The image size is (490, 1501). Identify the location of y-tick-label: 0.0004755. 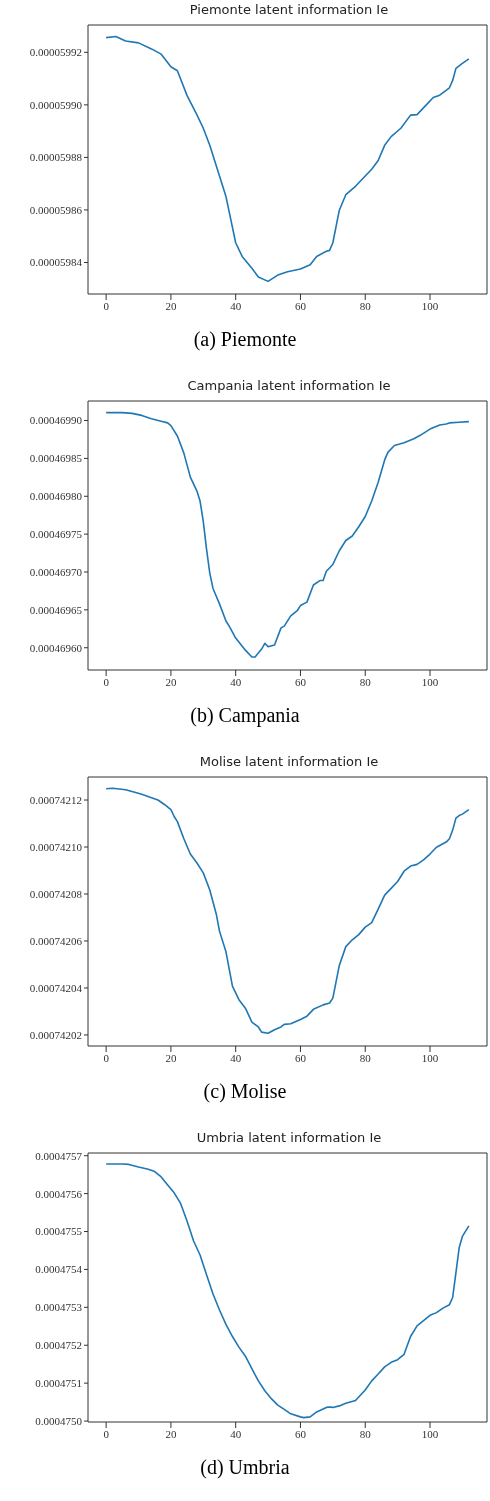
(59, 1231).